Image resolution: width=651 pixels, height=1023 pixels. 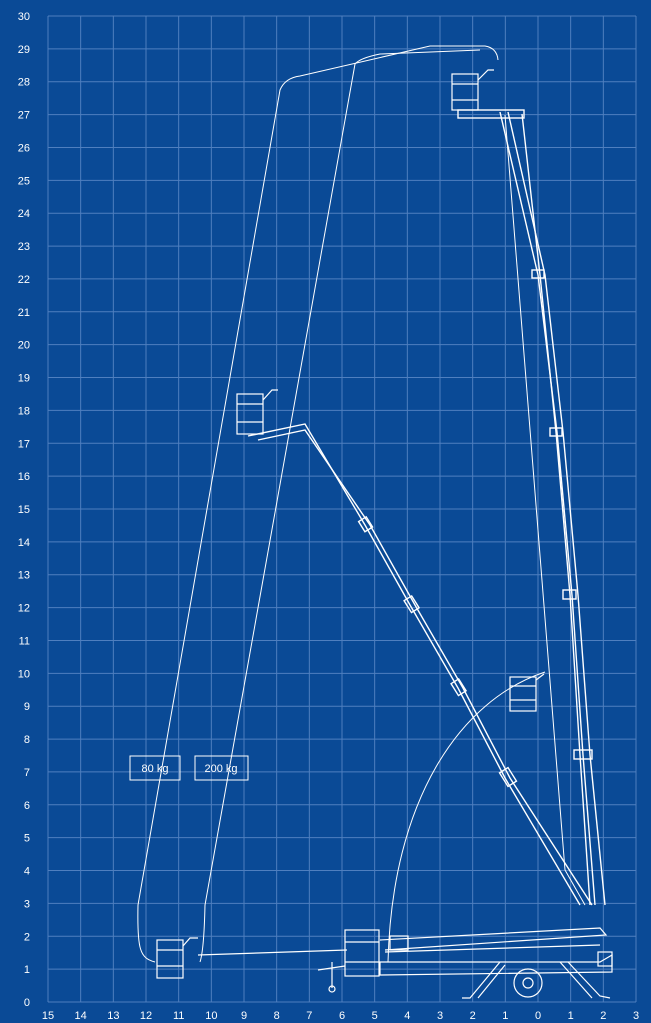 I want to click on machine-base, so click(x=465, y=963).